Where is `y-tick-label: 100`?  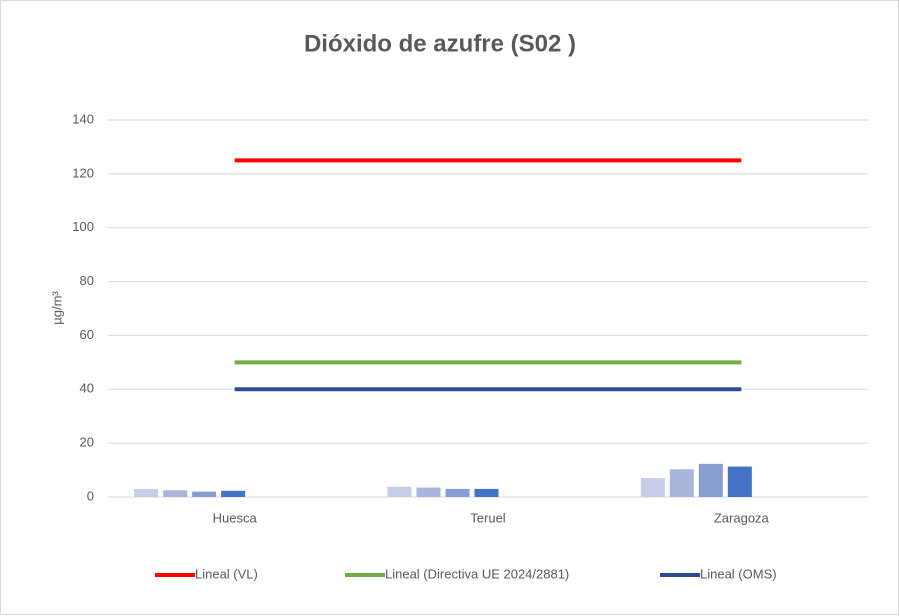 y-tick-label: 100 is located at coordinates (83, 226).